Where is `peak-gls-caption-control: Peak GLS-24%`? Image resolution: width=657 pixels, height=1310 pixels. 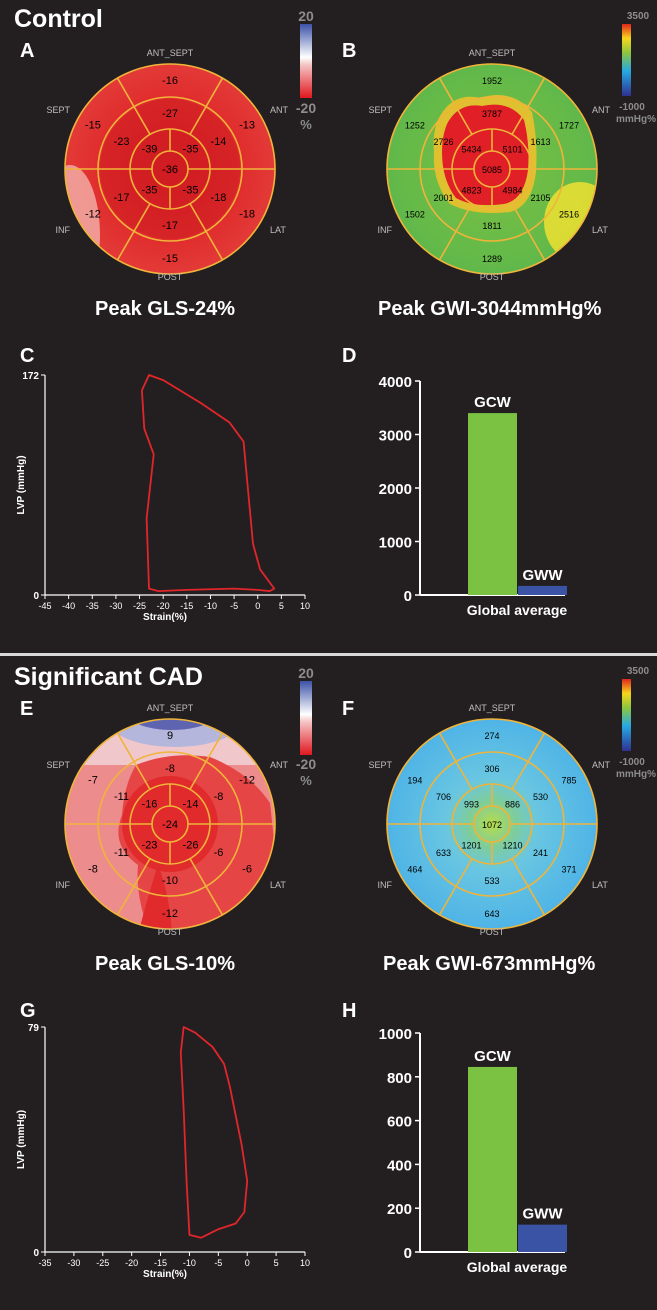
peak-gls-caption-control: Peak GLS-24% is located at coordinates (165, 309).